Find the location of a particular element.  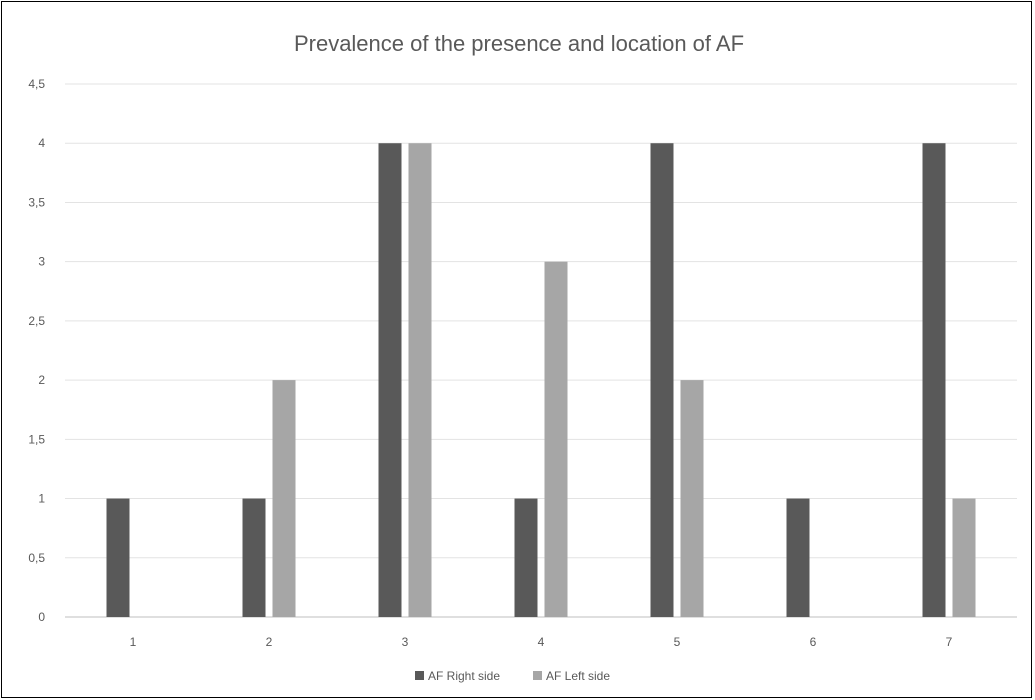

x-tick-label: 7 is located at coordinates (949, 642).